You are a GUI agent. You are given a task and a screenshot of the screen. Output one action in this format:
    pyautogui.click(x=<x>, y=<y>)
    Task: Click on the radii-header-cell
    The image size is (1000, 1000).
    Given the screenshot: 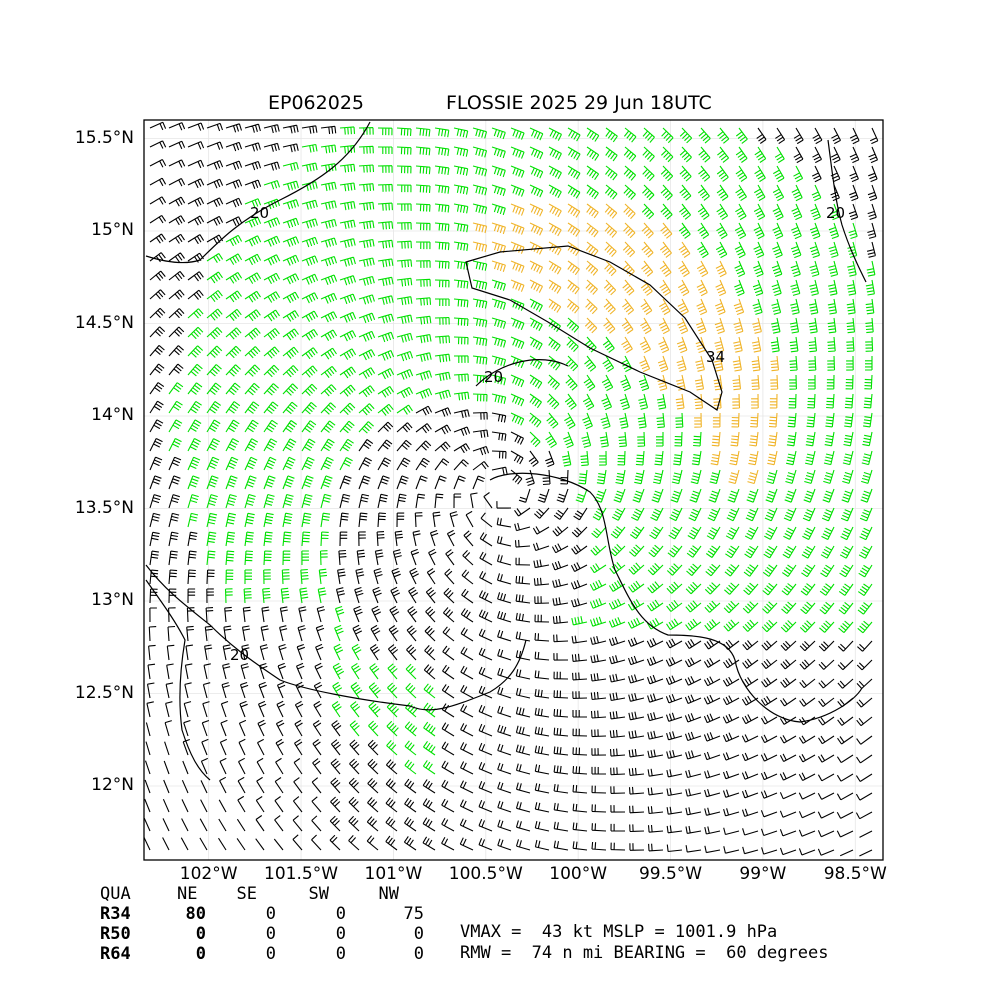 What is the action you would take?
    pyautogui.click(x=173, y=894)
    